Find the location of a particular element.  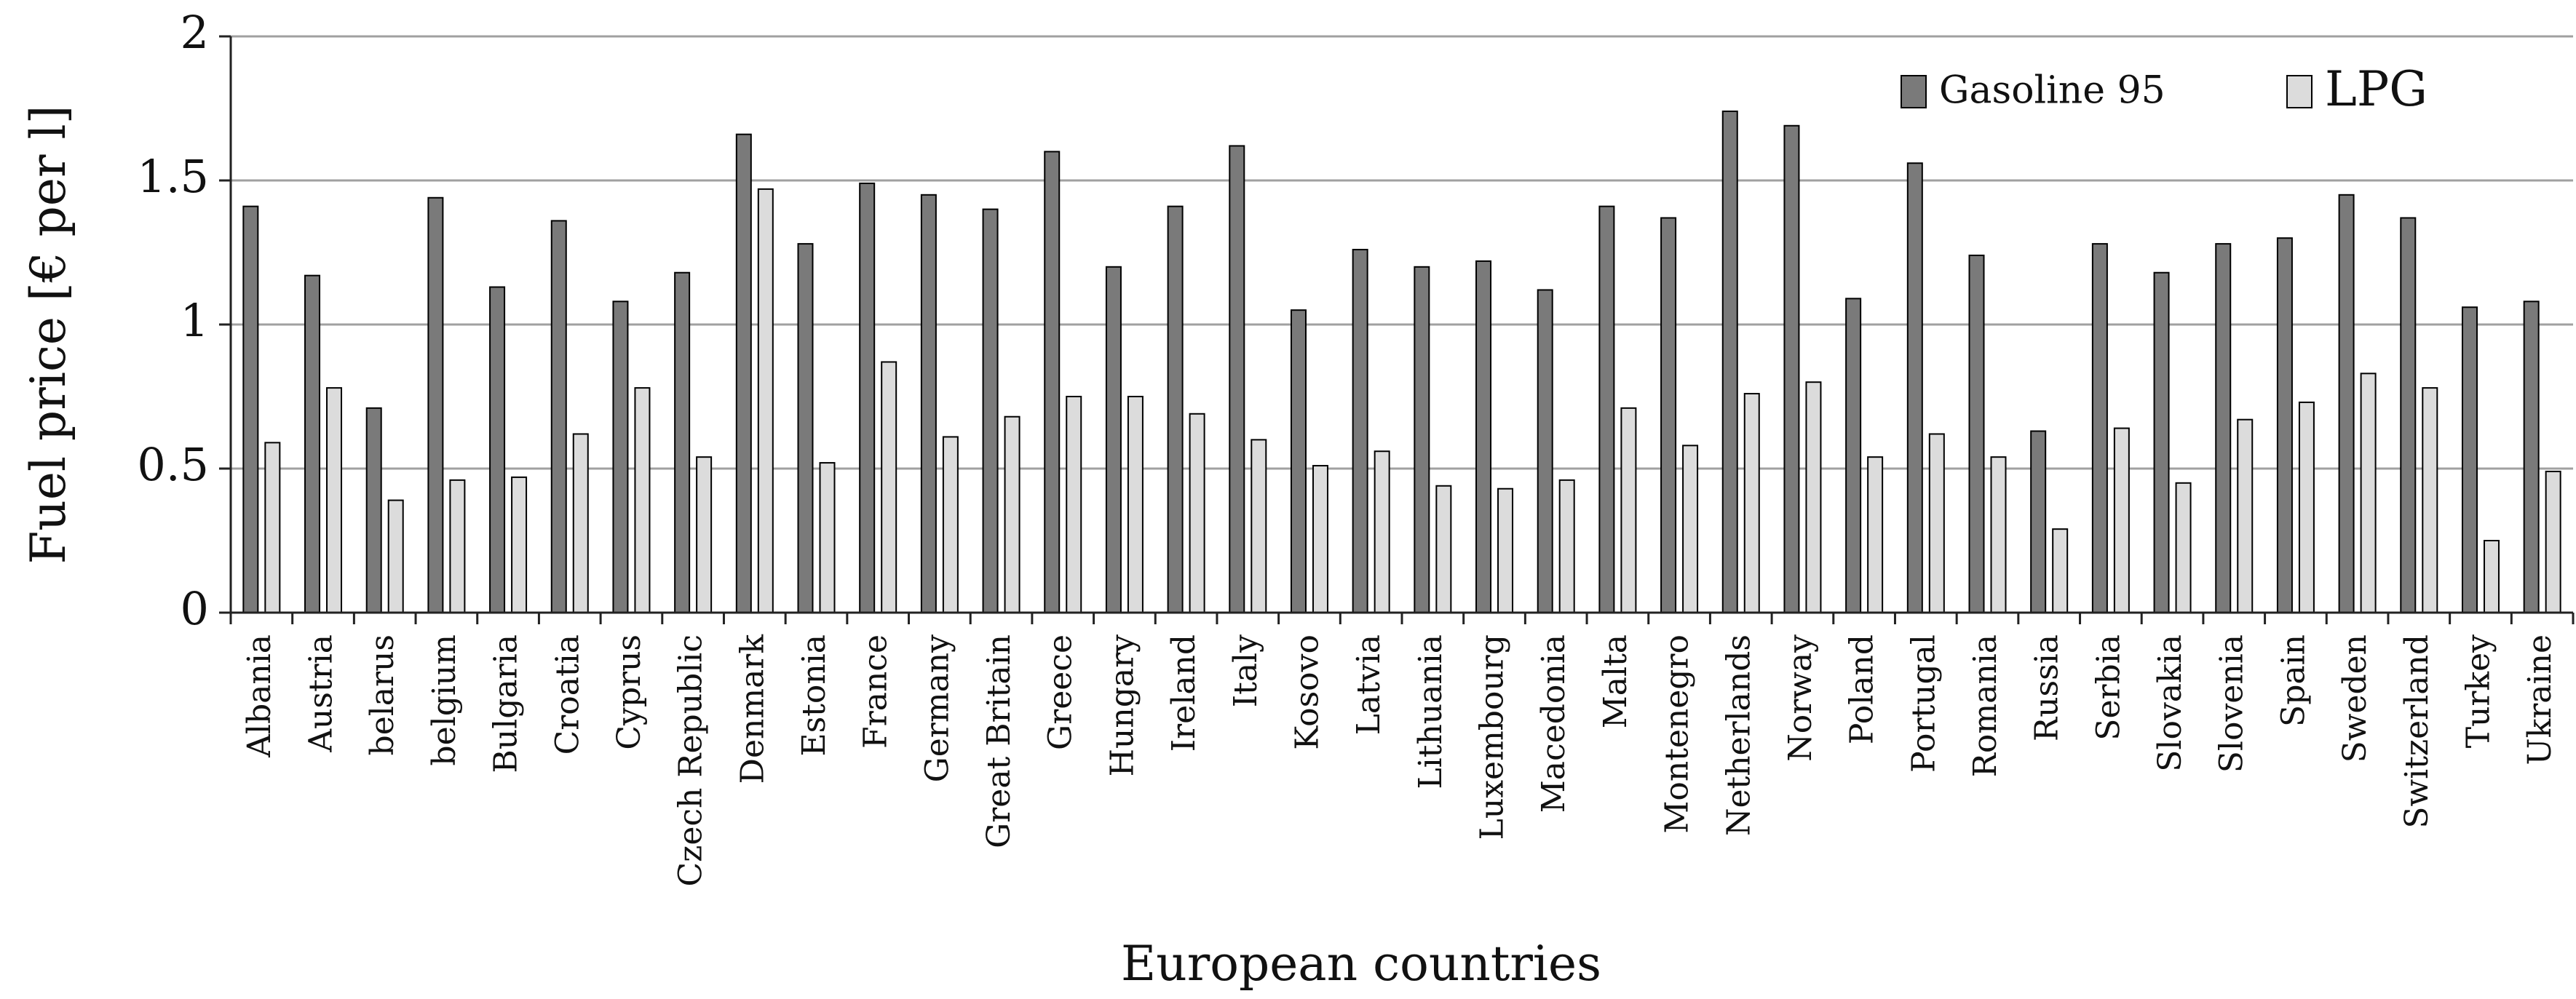

bar-gasoline-95-great-britain is located at coordinates (990, 411).